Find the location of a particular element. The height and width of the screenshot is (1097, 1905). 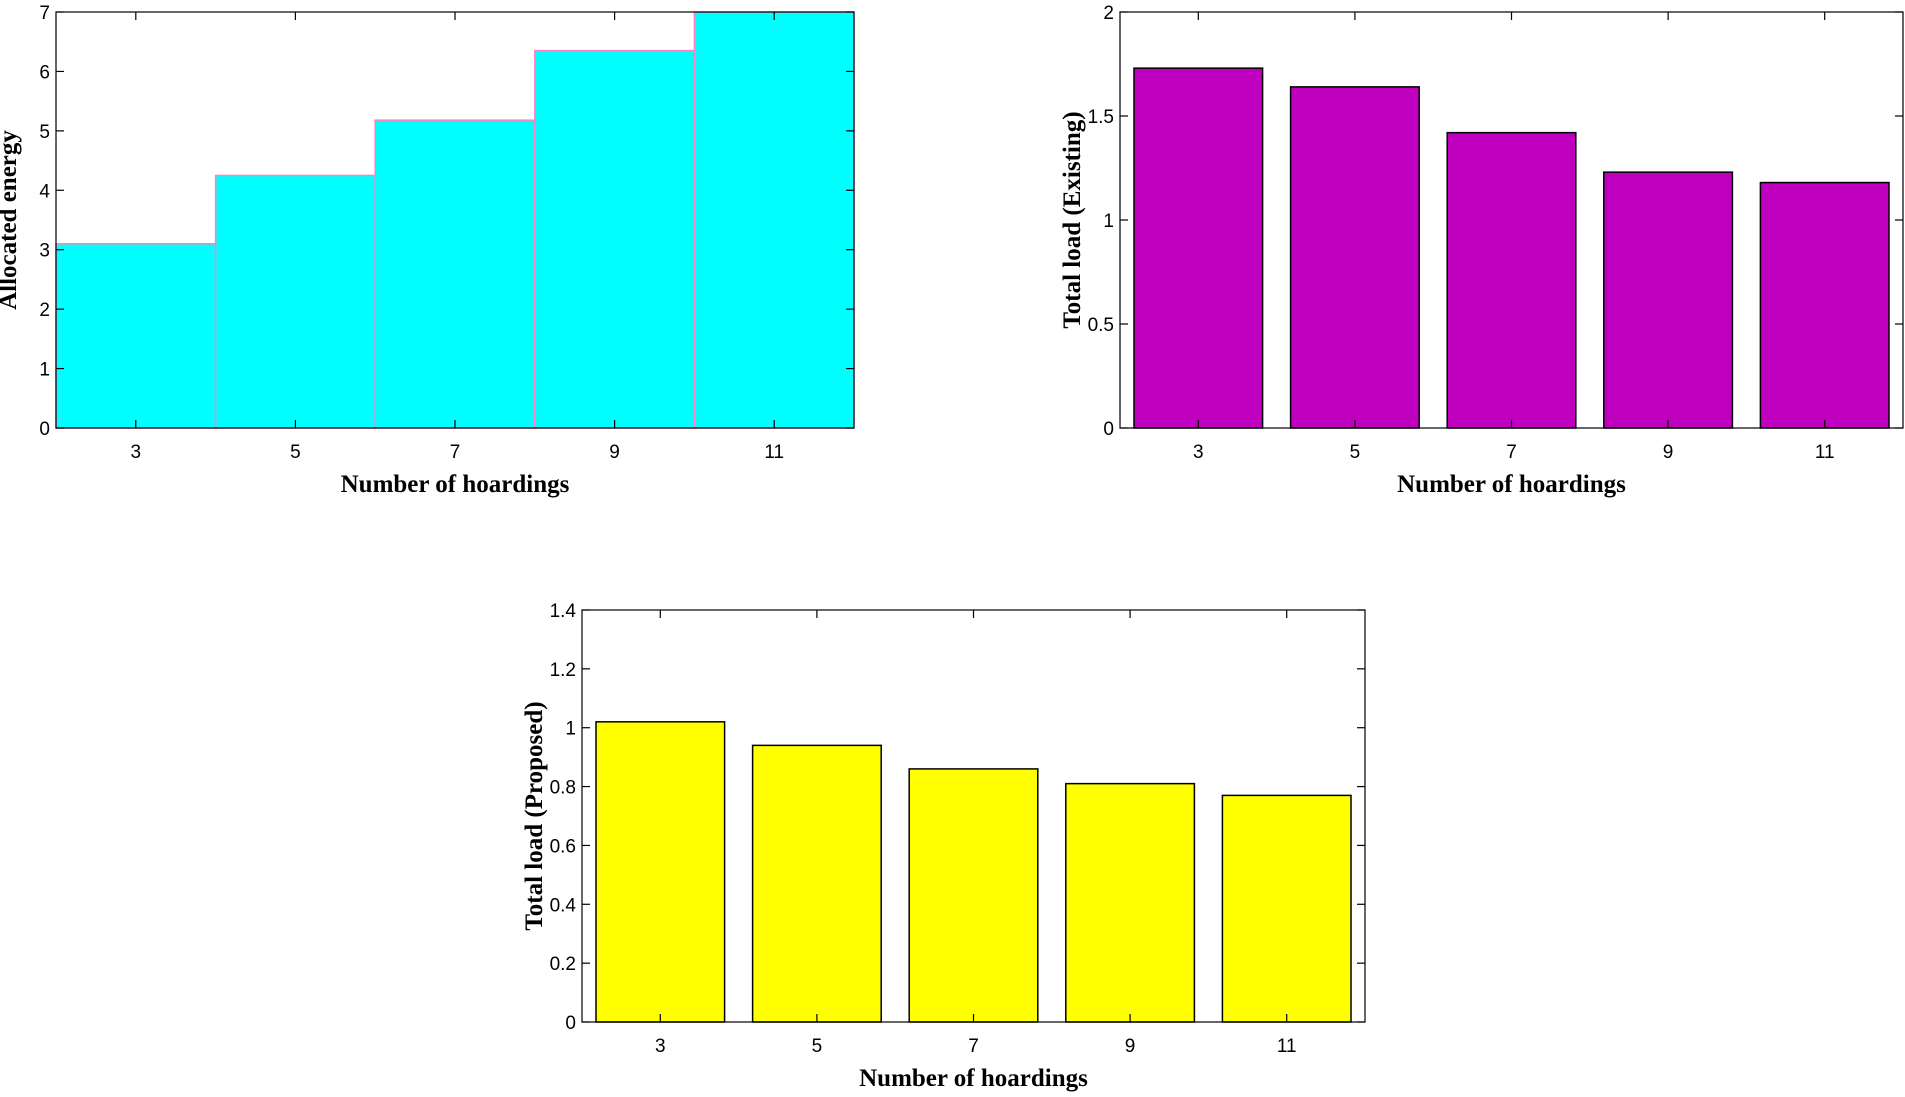

total-load-proposed-bars is located at coordinates (973, 872).